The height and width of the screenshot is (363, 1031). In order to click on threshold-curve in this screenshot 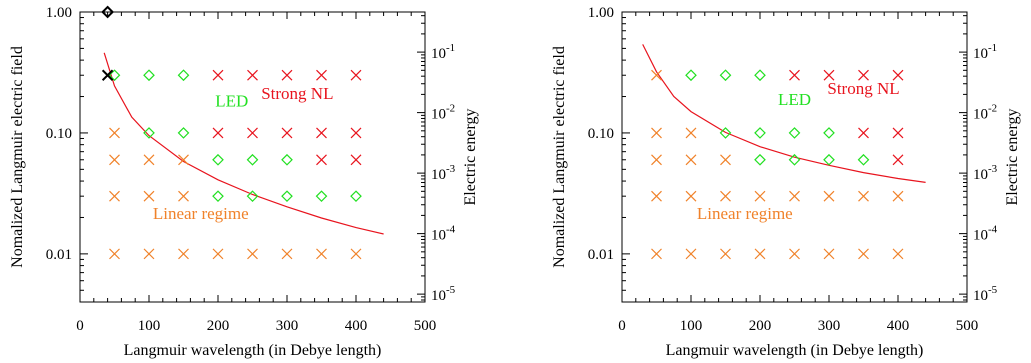, I will do `click(243, 143)`.